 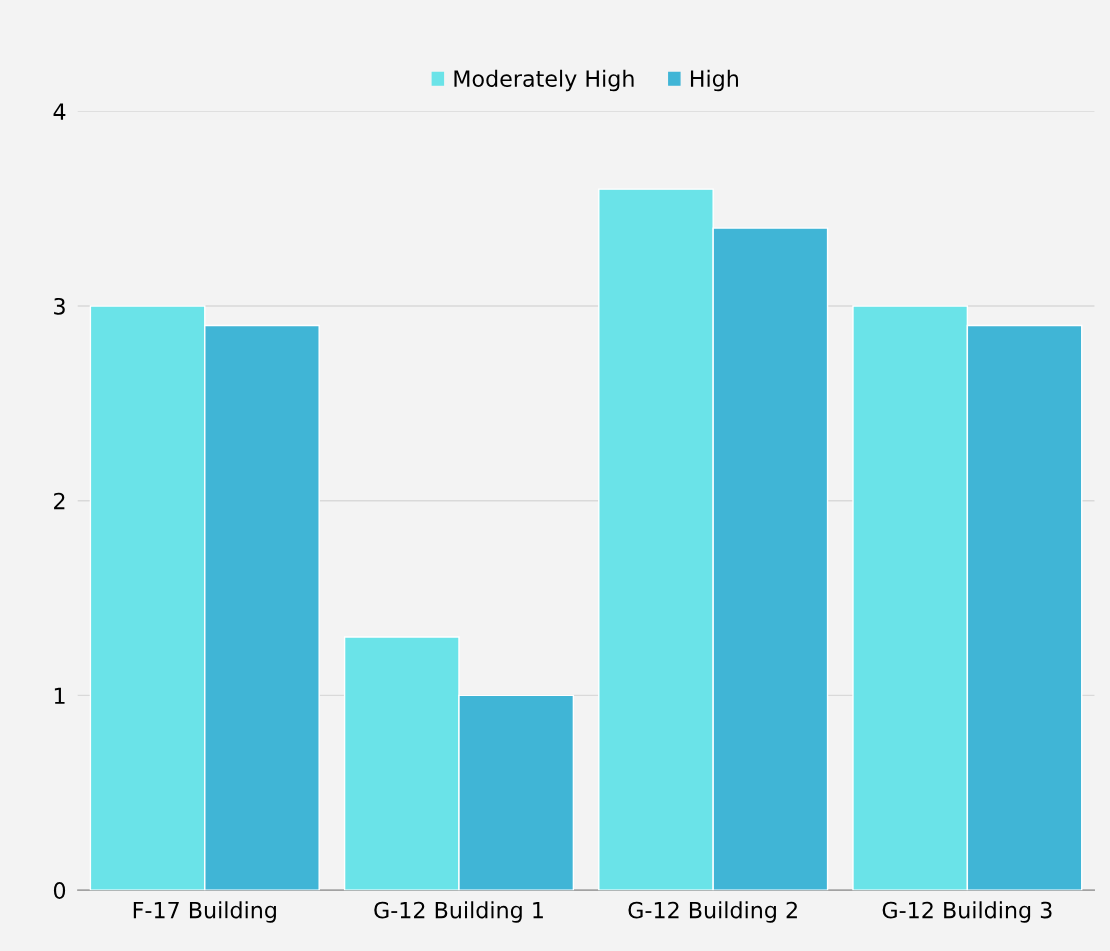 What do you see at coordinates (59, 501) in the screenshot?
I see `y-tick-label: 2` at bounding box center [59, 501].